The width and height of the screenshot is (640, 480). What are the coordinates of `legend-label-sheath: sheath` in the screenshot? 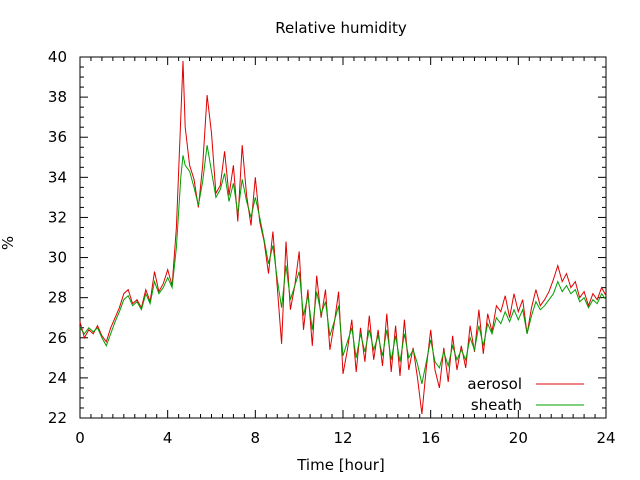 It's located at (496, 405).